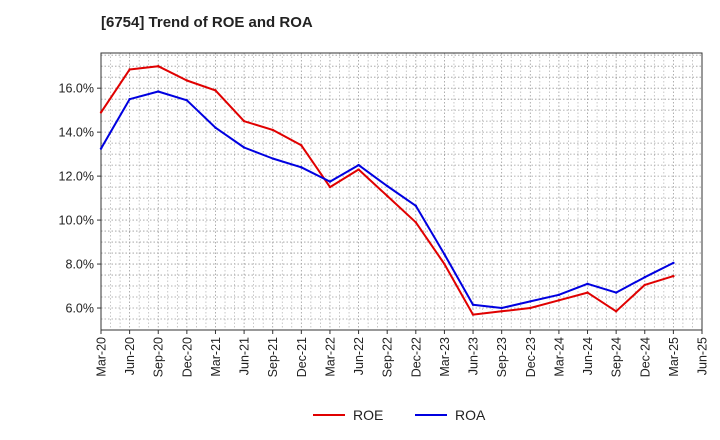 The width and height of the screenshot is (720, 440). What do you see at coordinates (645, 357) in the screenshot?
I see `x-tick-label: Dec-24` at bounding box center [645, 357].